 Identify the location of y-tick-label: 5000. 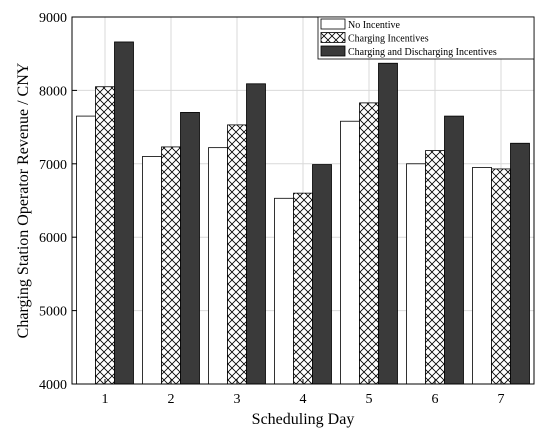
(53, 312).